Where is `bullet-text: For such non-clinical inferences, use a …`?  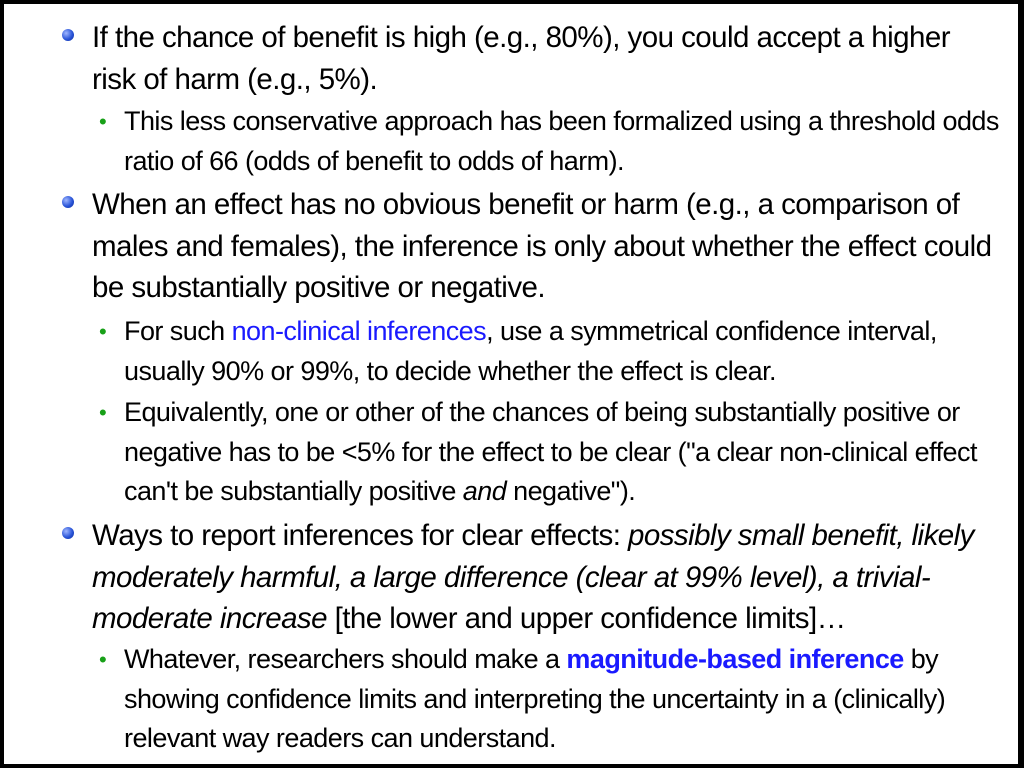 bullet-text: For such non-clinical inferences, use a … is located at coordinates (530, 351).